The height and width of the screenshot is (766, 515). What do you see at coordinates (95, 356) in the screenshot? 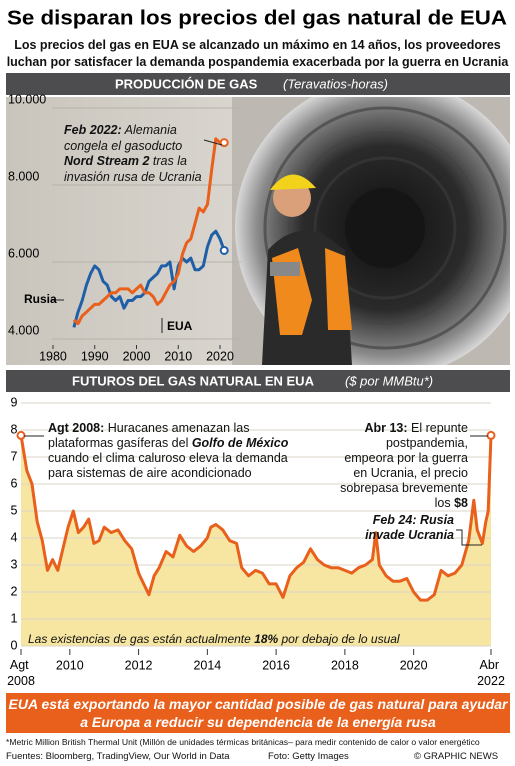
I see `x-tick-label: 1990` at bounding box center [95, 356].